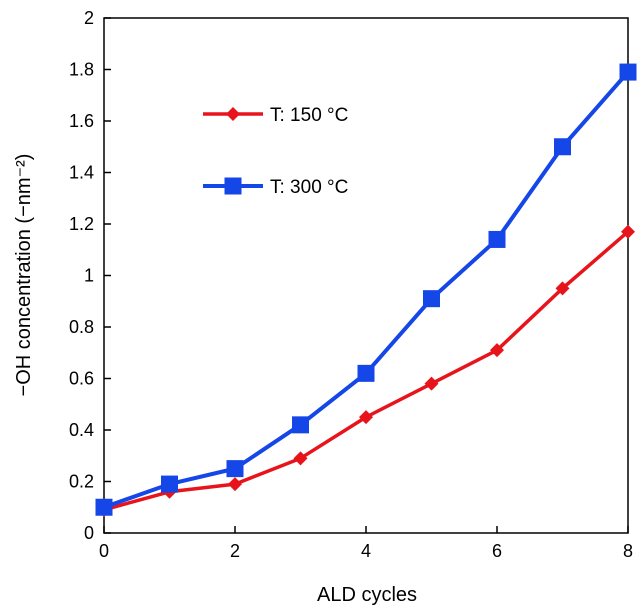  Describe the element at coordinates (235, 551) in the screenshot. I see `x-tick-label: 2` at that location.